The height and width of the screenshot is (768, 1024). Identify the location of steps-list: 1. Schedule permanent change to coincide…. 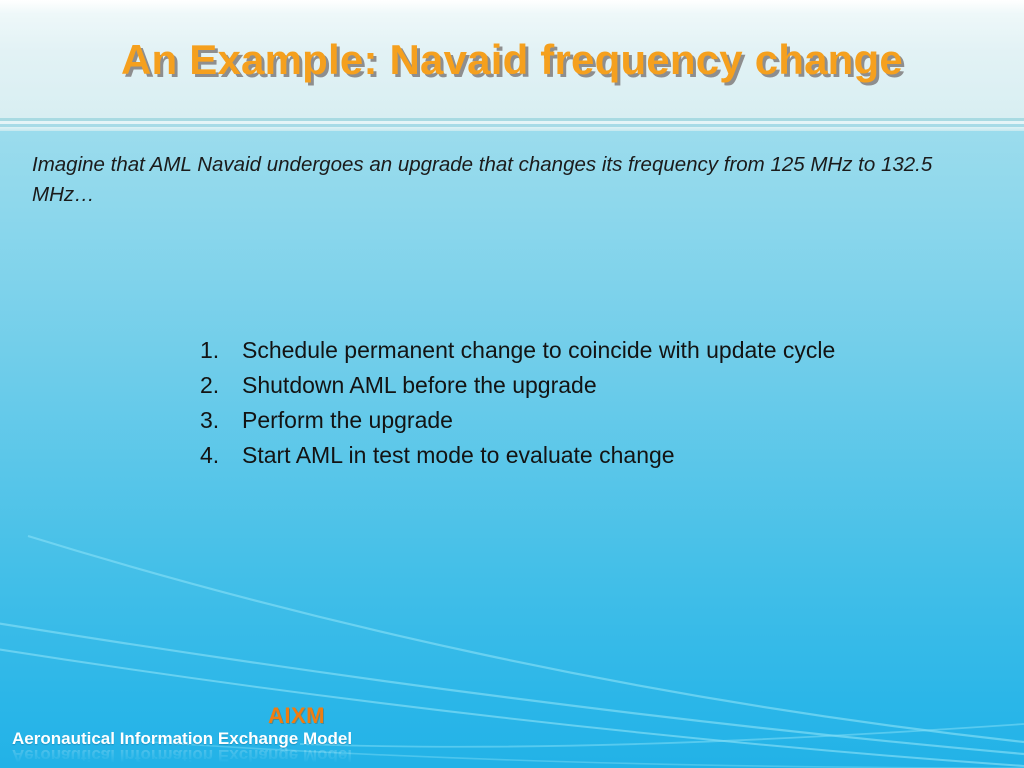
(520, 403).